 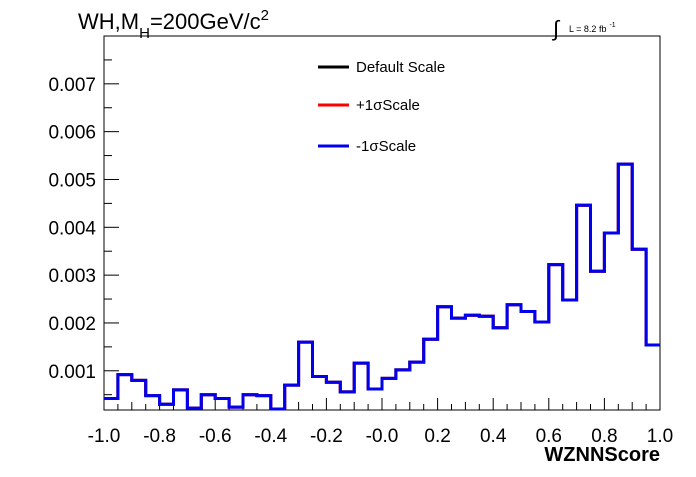 I want to click on lumi-superscript: -1, so click(x=612, y=25).